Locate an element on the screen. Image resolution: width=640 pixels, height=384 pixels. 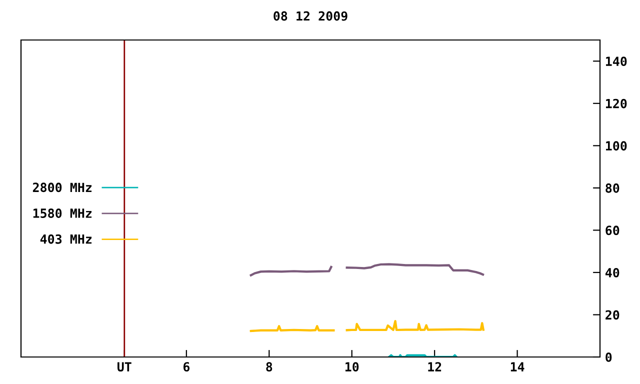
x-tick-label: UT is located at coordinates (125, 367).